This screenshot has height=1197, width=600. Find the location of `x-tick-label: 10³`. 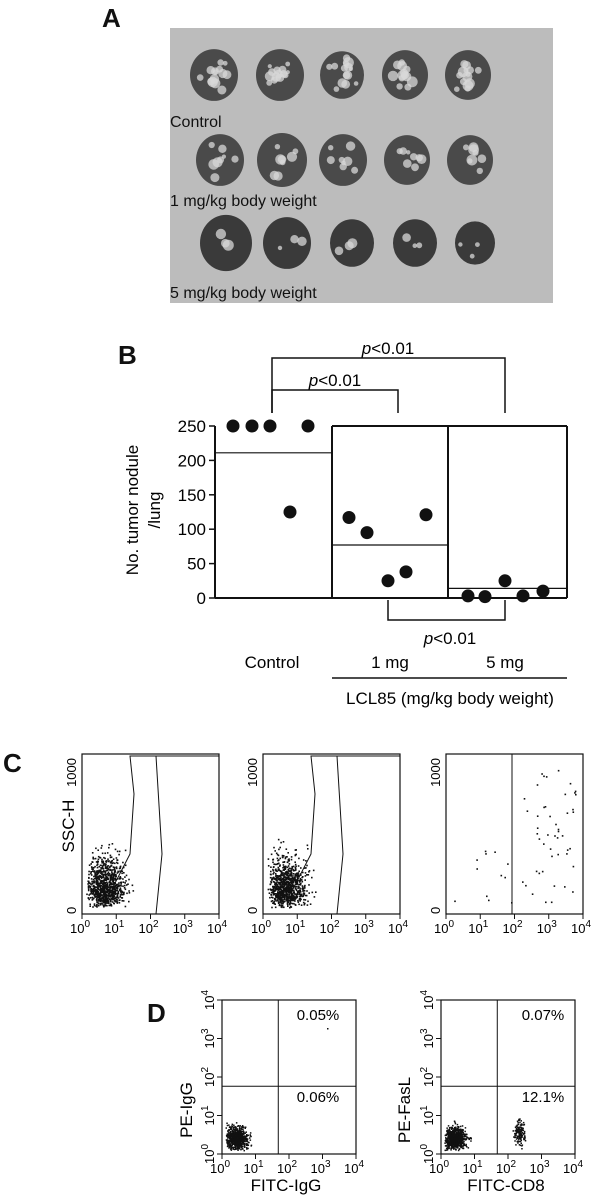

x-tick-label: 10³ is located at coordinates (183, 927).